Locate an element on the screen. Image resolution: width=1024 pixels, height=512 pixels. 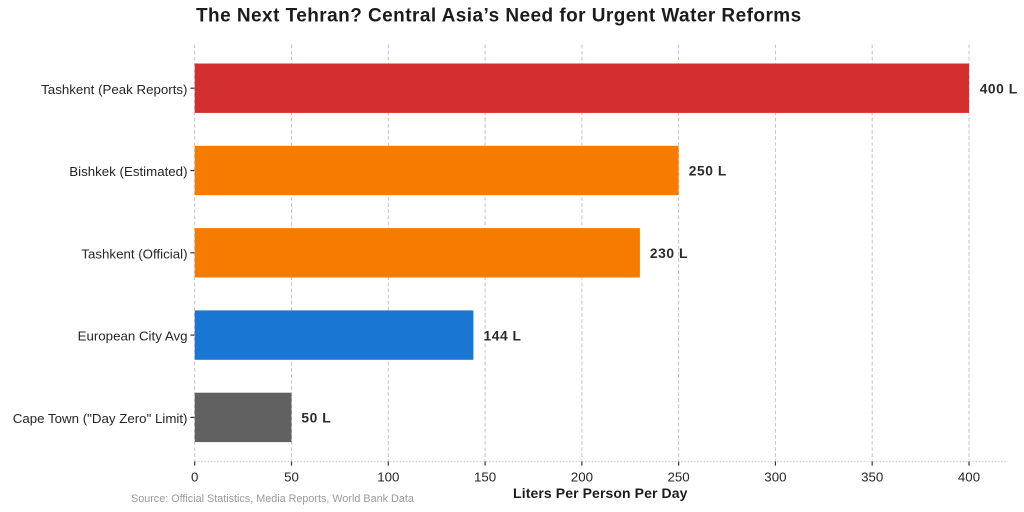
svg-text: European City Avg is located at coordinates (133, 336).